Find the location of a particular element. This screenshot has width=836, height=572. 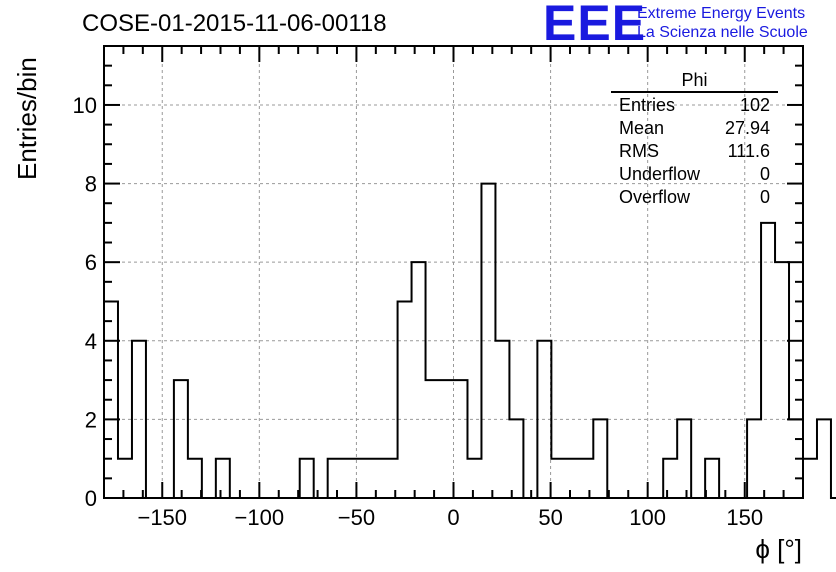

y-axis-label: Entries/bin is located at coordinates (27, 118).